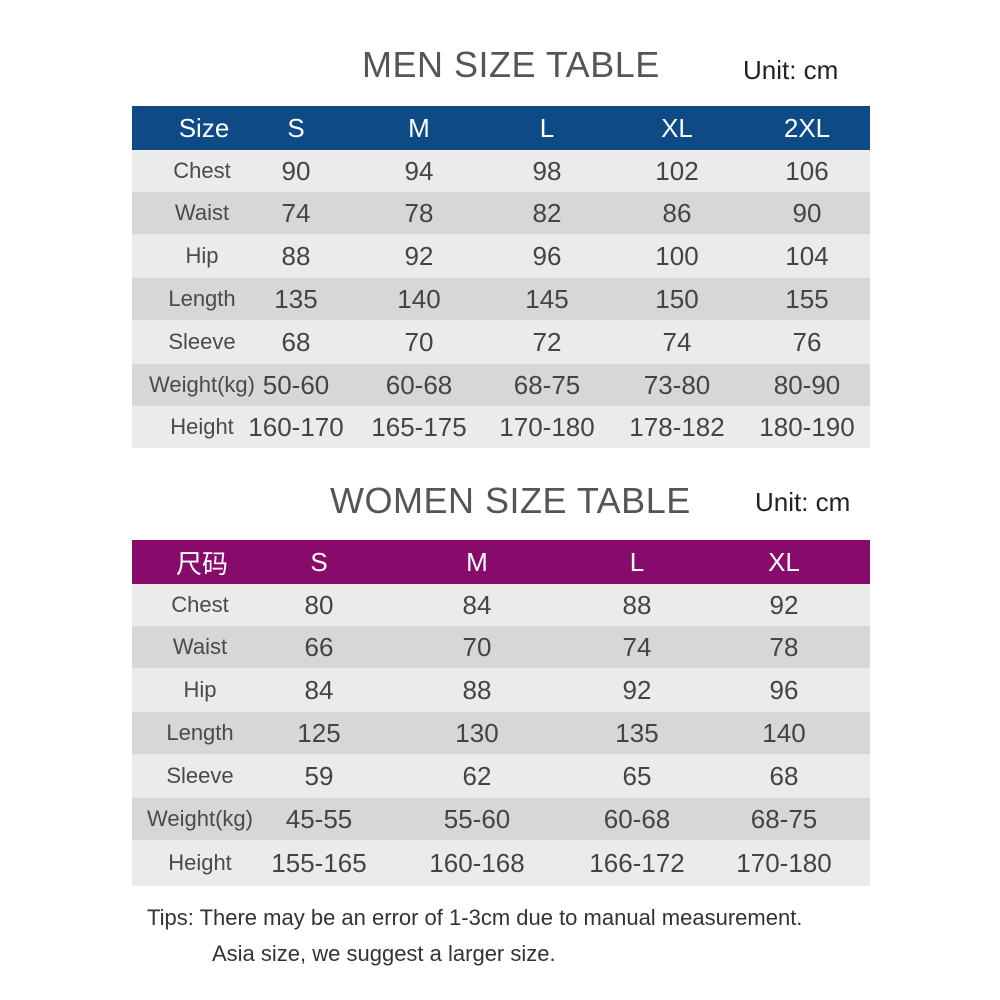 The image size is (1000, 1000). What do you see at coordinates (547, 170) in the screenshot?
I see `table-cell: 98` at bounding box center [547, 170].